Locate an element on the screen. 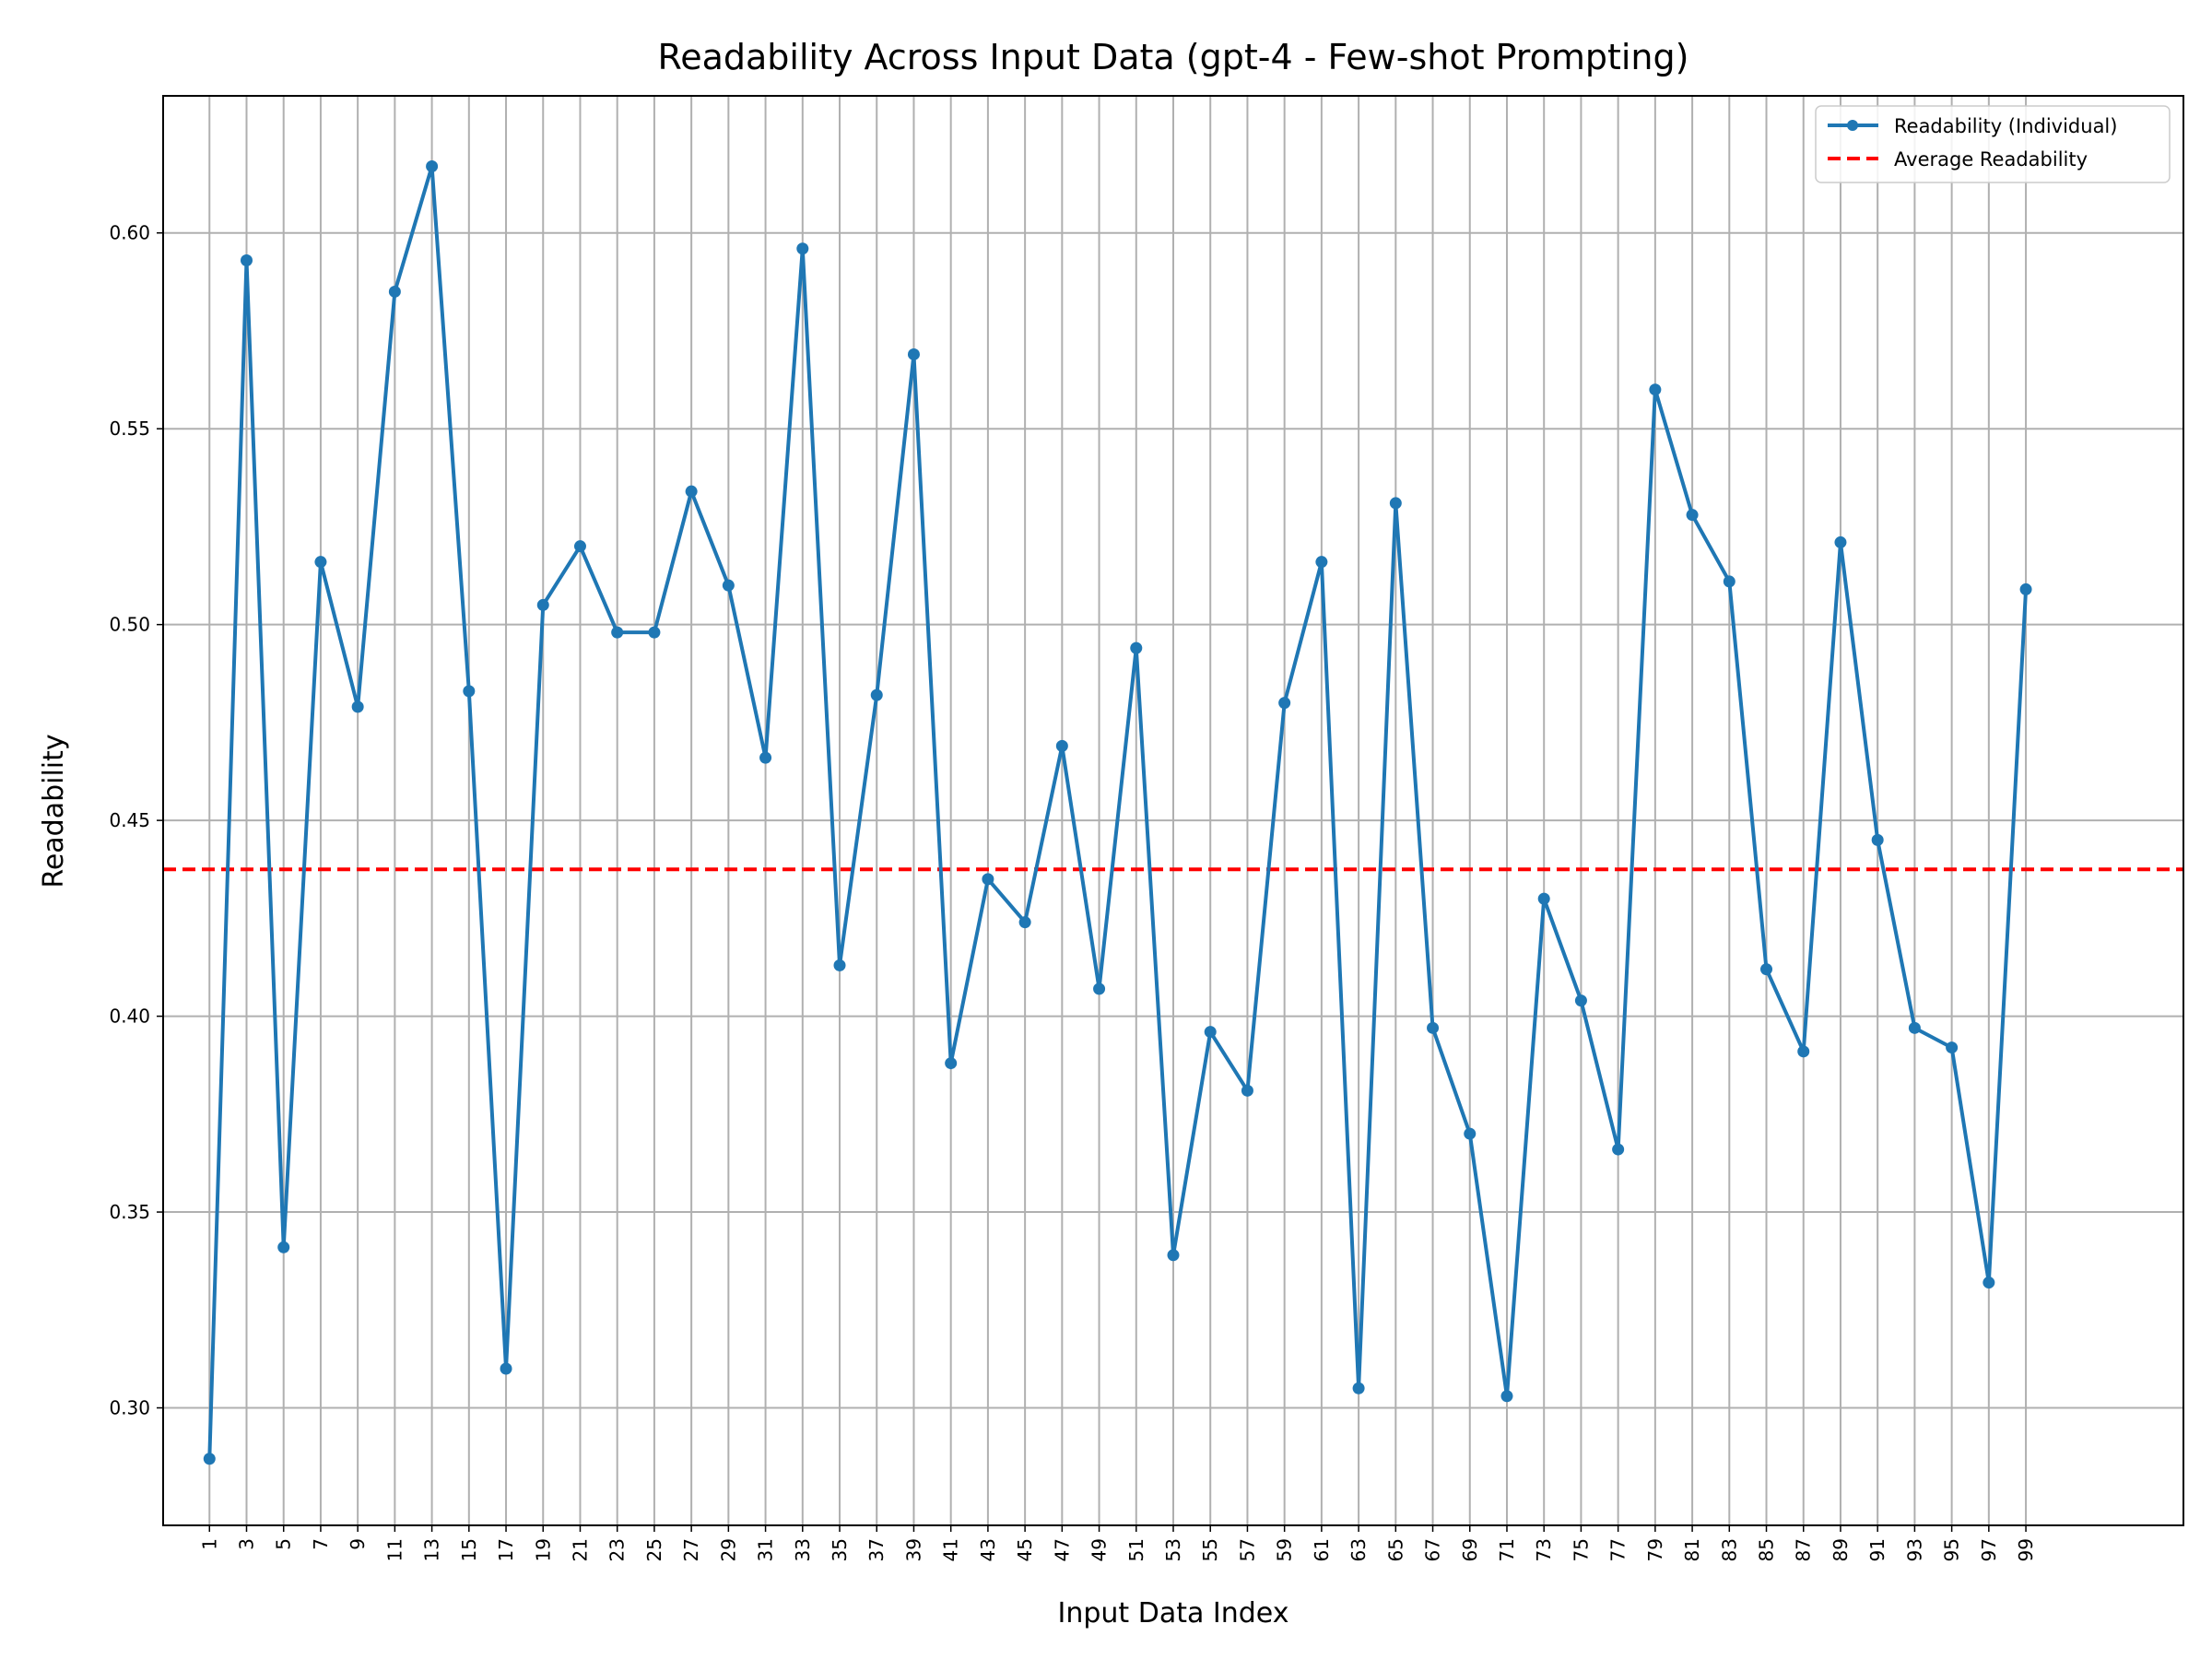 This screenshot has height=1659, width=2212. x-tick-label: 91 is located at coordinates (1877, 1549).